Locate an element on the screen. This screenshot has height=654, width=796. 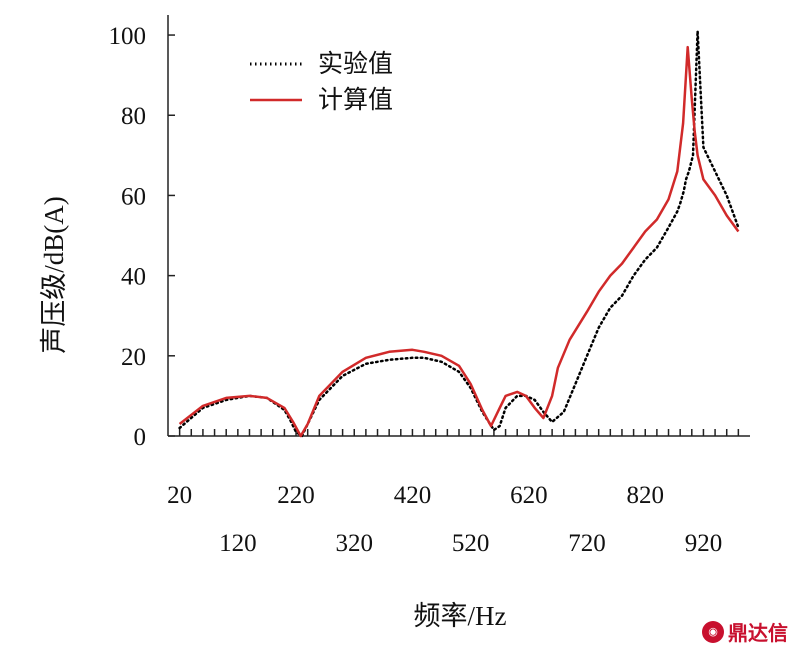
watermark-text: 鼎达信 is located at coordinates (758, 633).